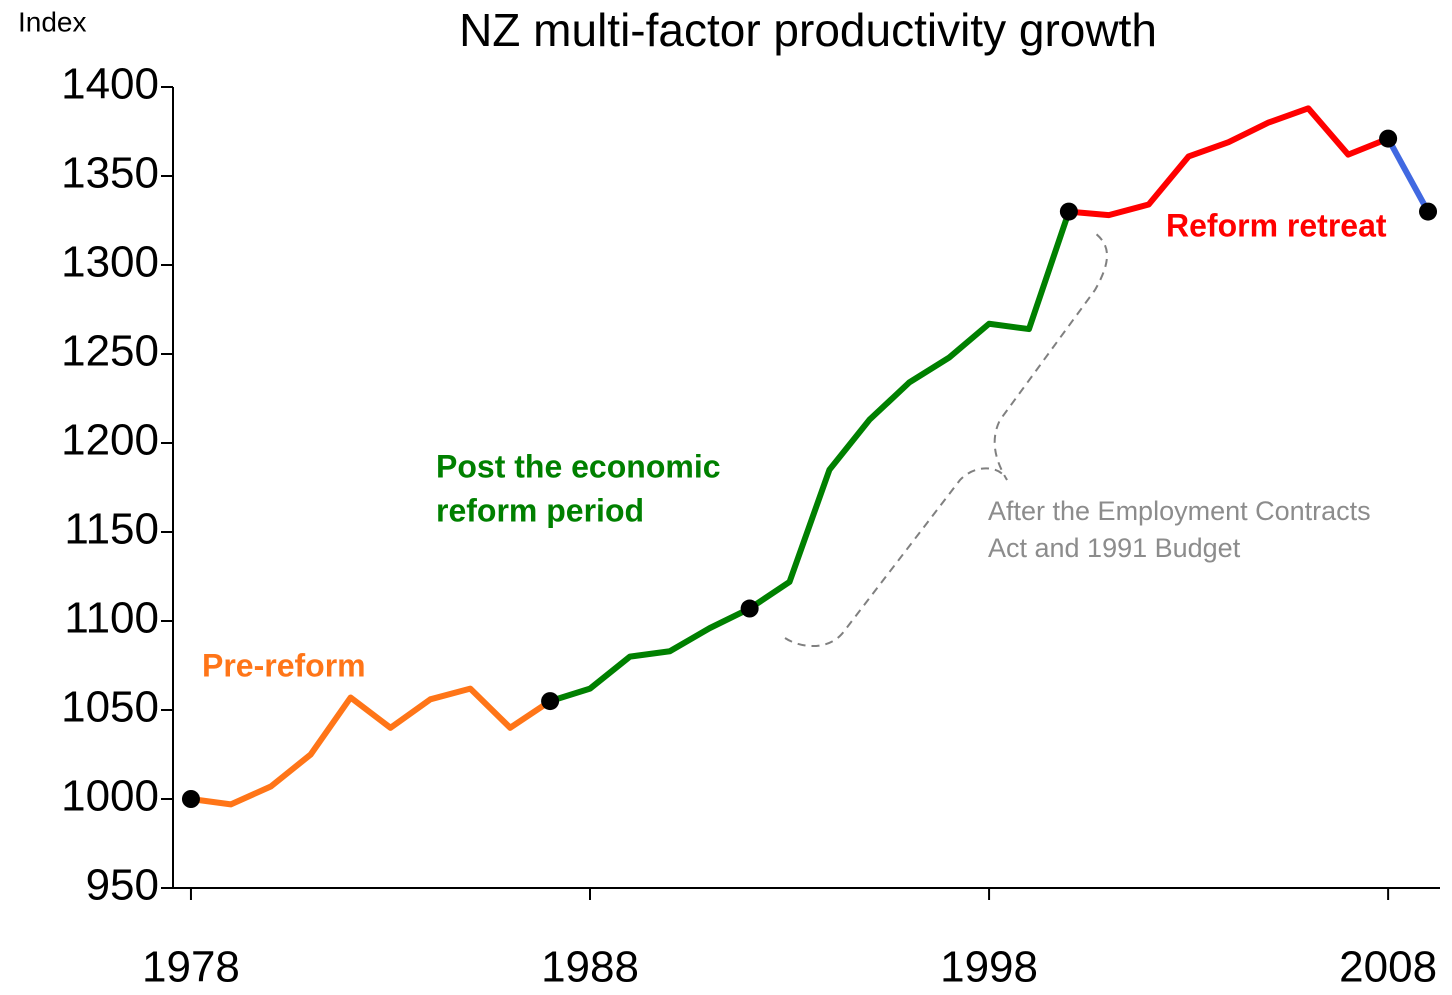 The height and width of the screenshot is (995, 1452). What do you see at coordinates (808, 30) in the screenshot?
I see `chart-title: NZ multi-factor productivity growth` at bounding box center [808, 30].